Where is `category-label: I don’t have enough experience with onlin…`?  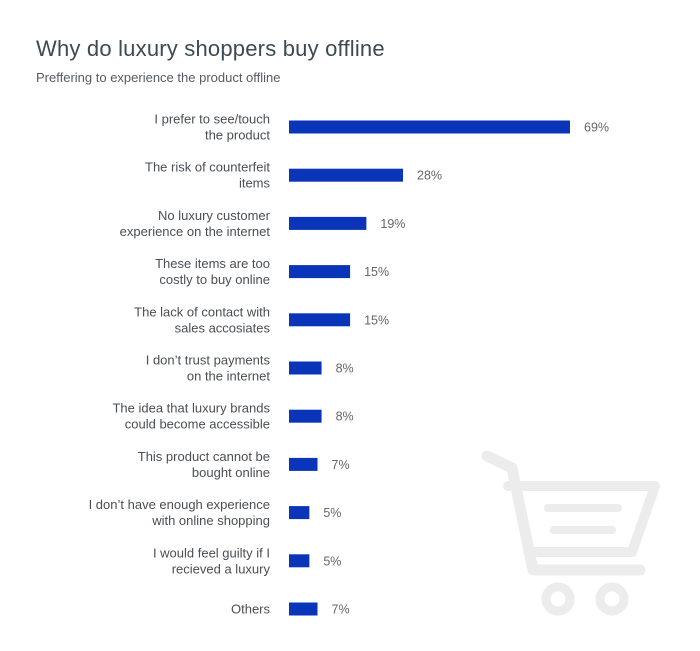
category-label: I don’t have enough experience with onlin… is located at coordinates (179, 512).